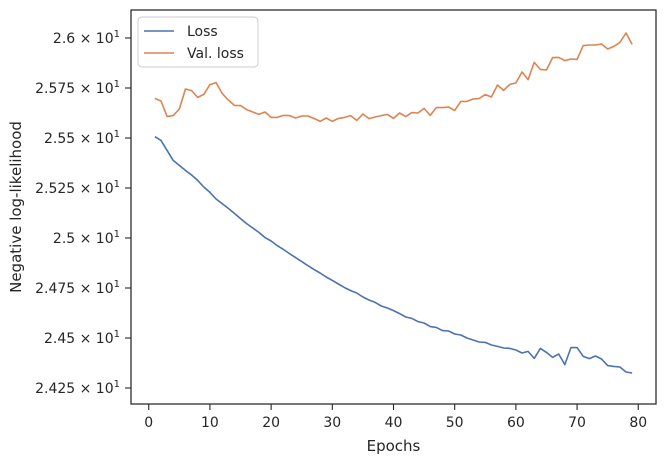 This screenshot has width=667, height=464. I want to click on x-tick-label: 0, so click(148, 423).